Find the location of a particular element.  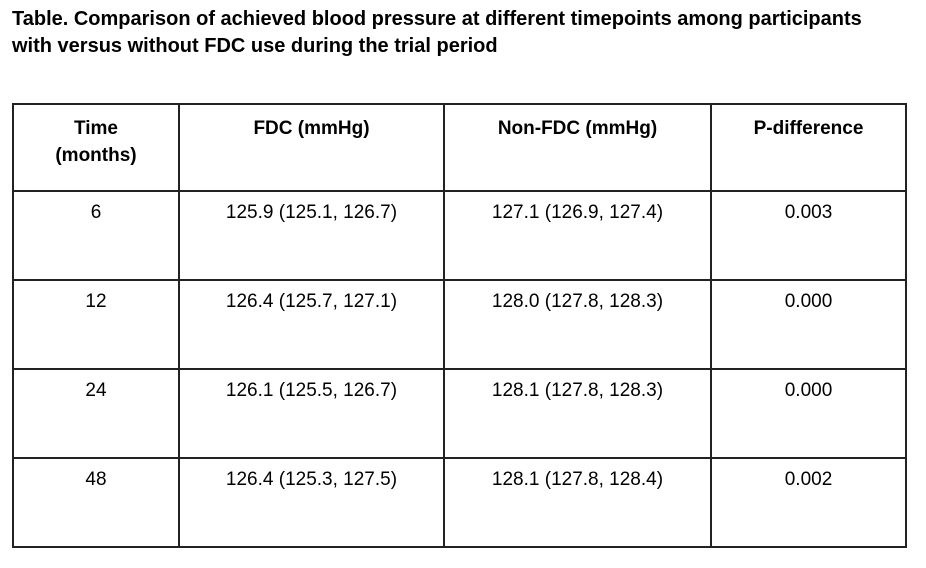

cell-time: 24 is located at coordinates (96, 413).